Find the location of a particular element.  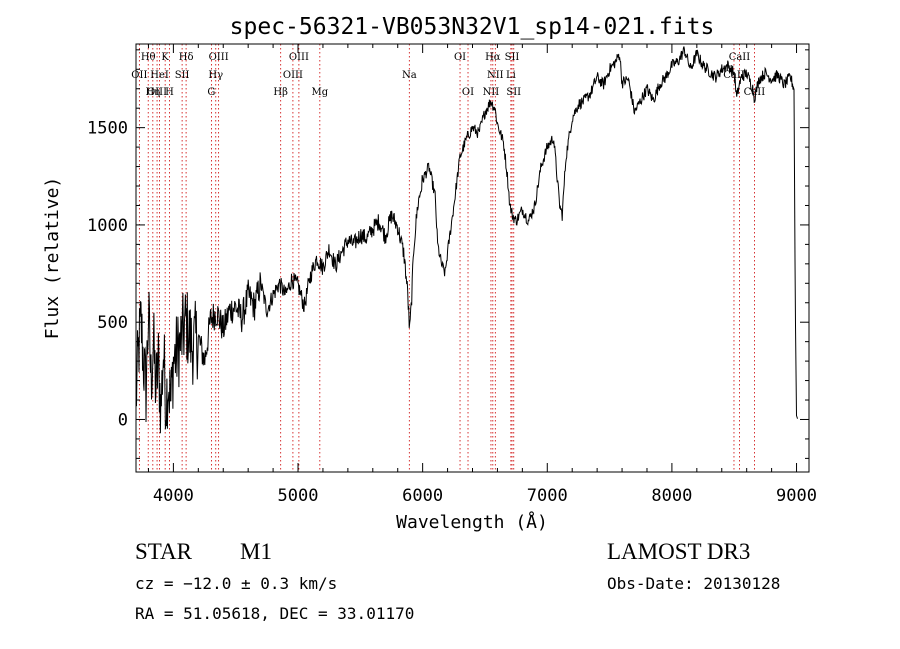

x-tick-label-0: 4000 is located at coordinates (173, 496).